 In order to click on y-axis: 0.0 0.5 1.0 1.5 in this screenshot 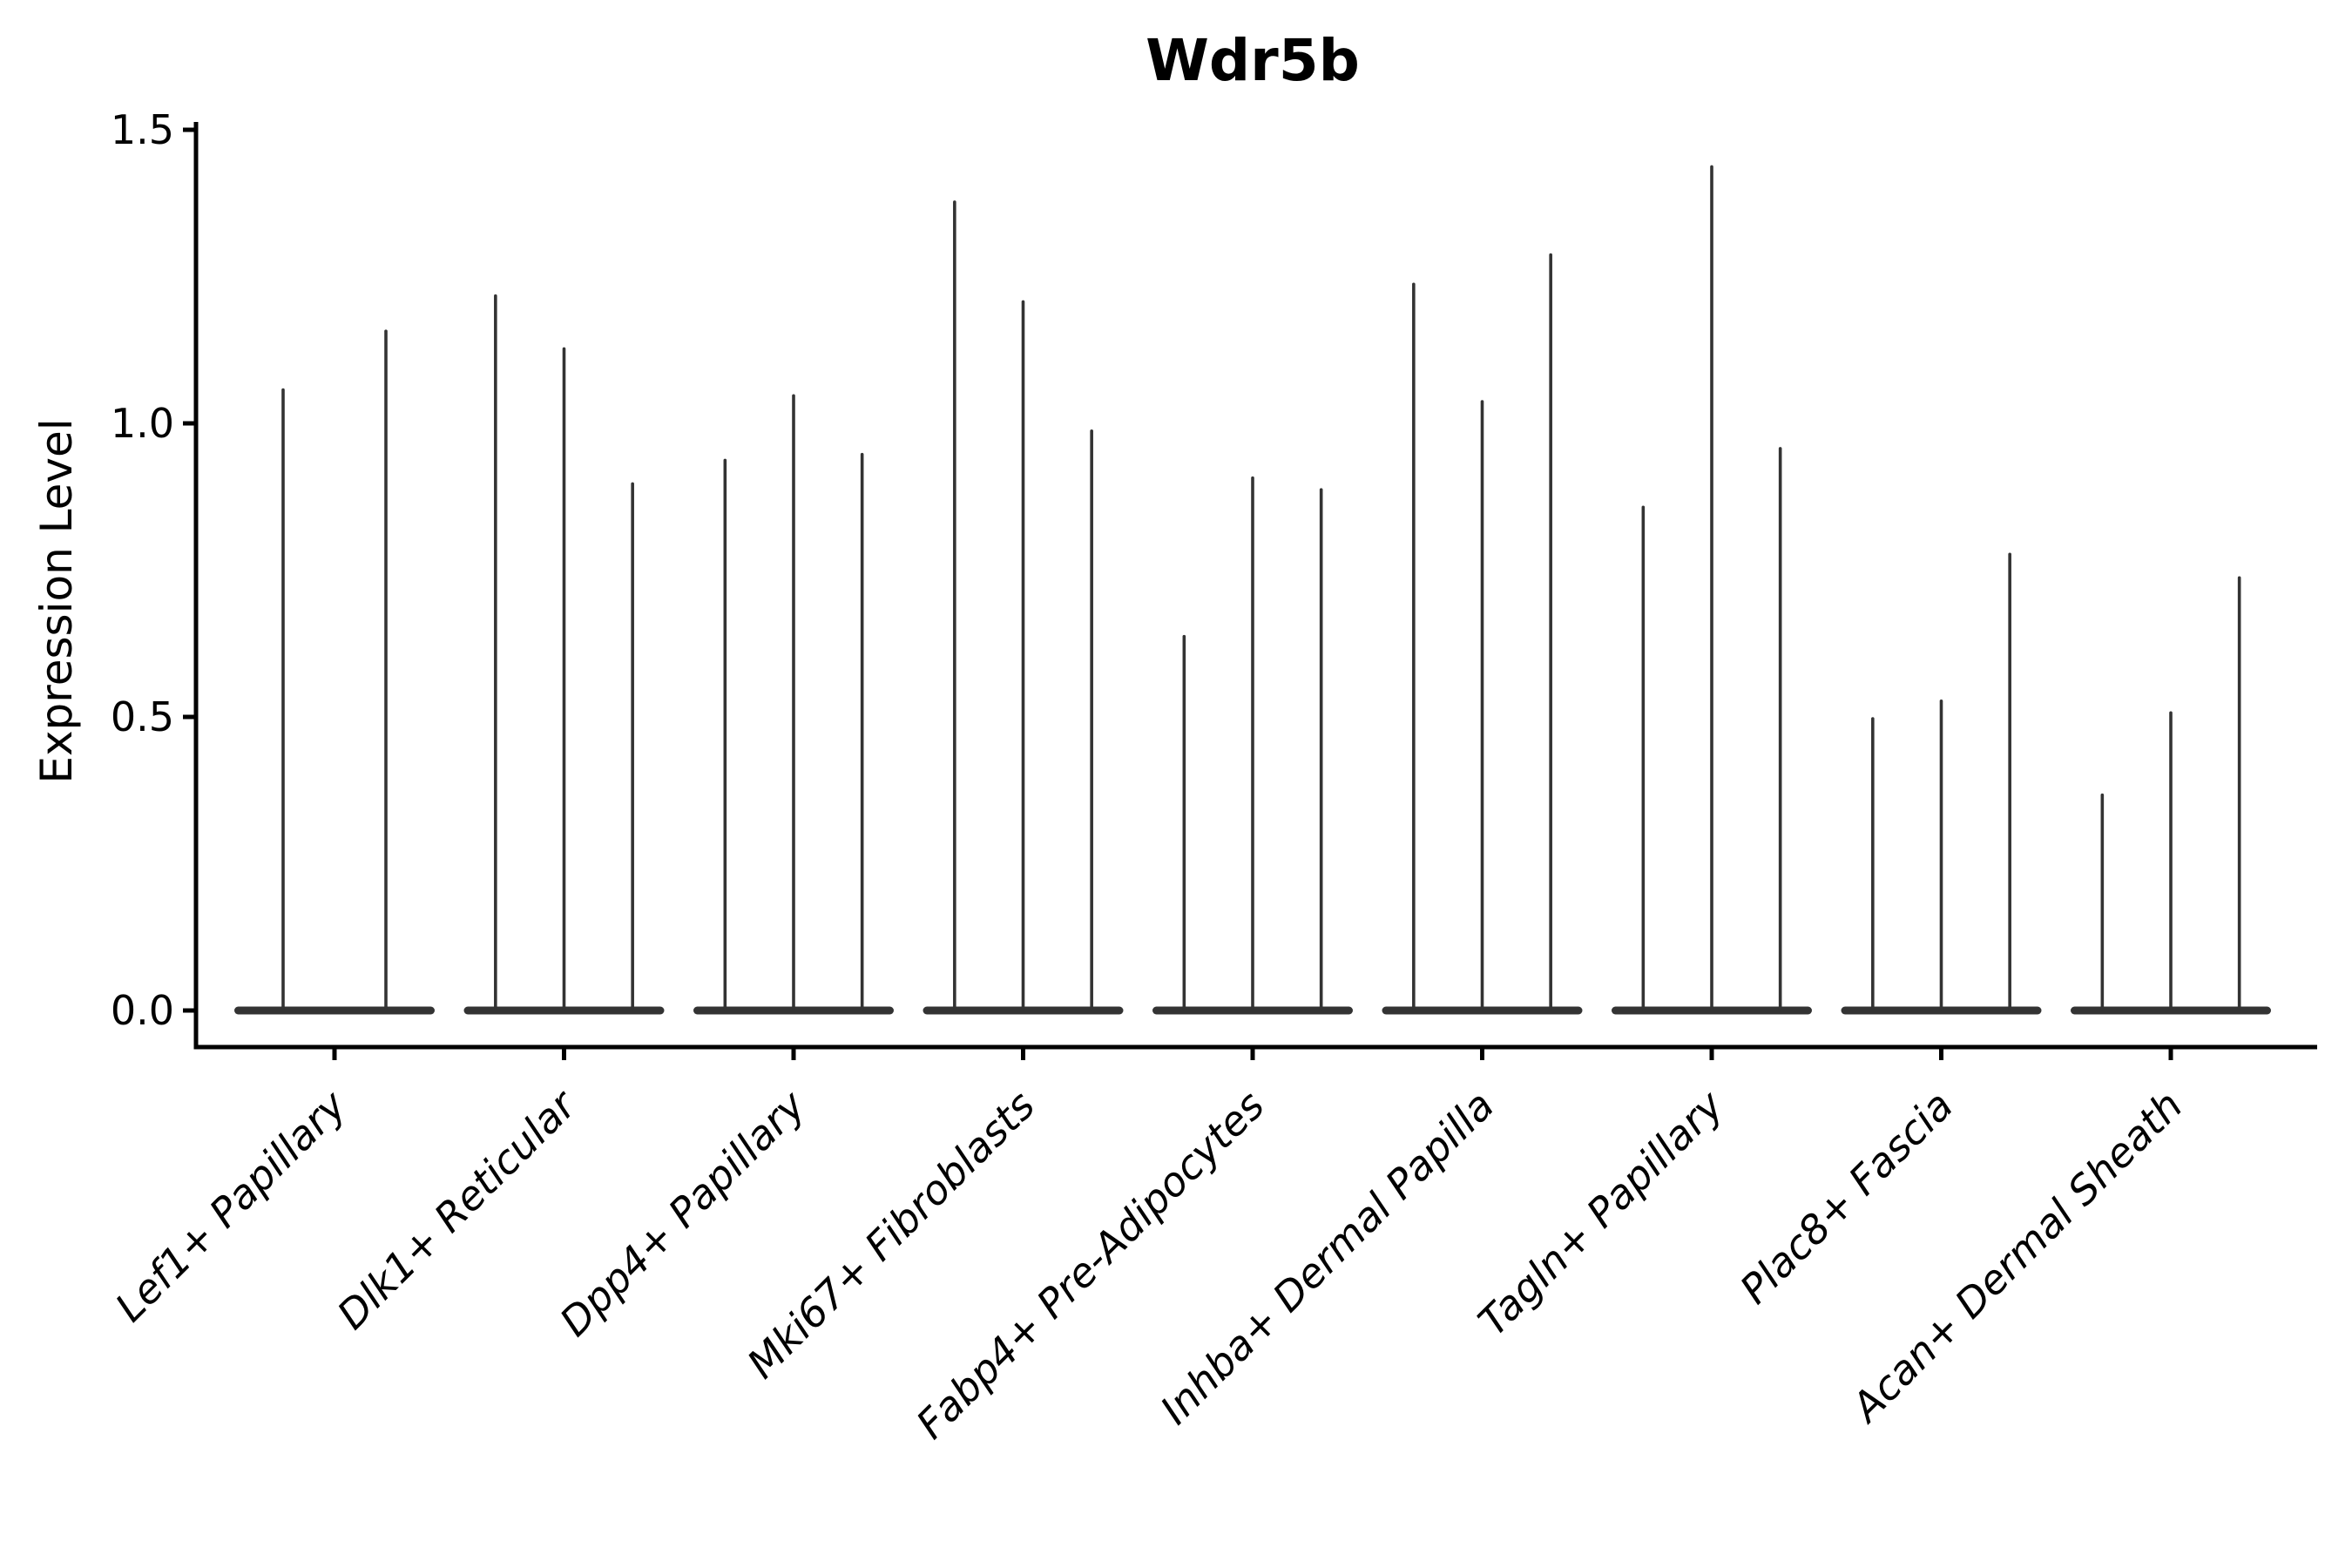, I will do `click(155, 576)`.